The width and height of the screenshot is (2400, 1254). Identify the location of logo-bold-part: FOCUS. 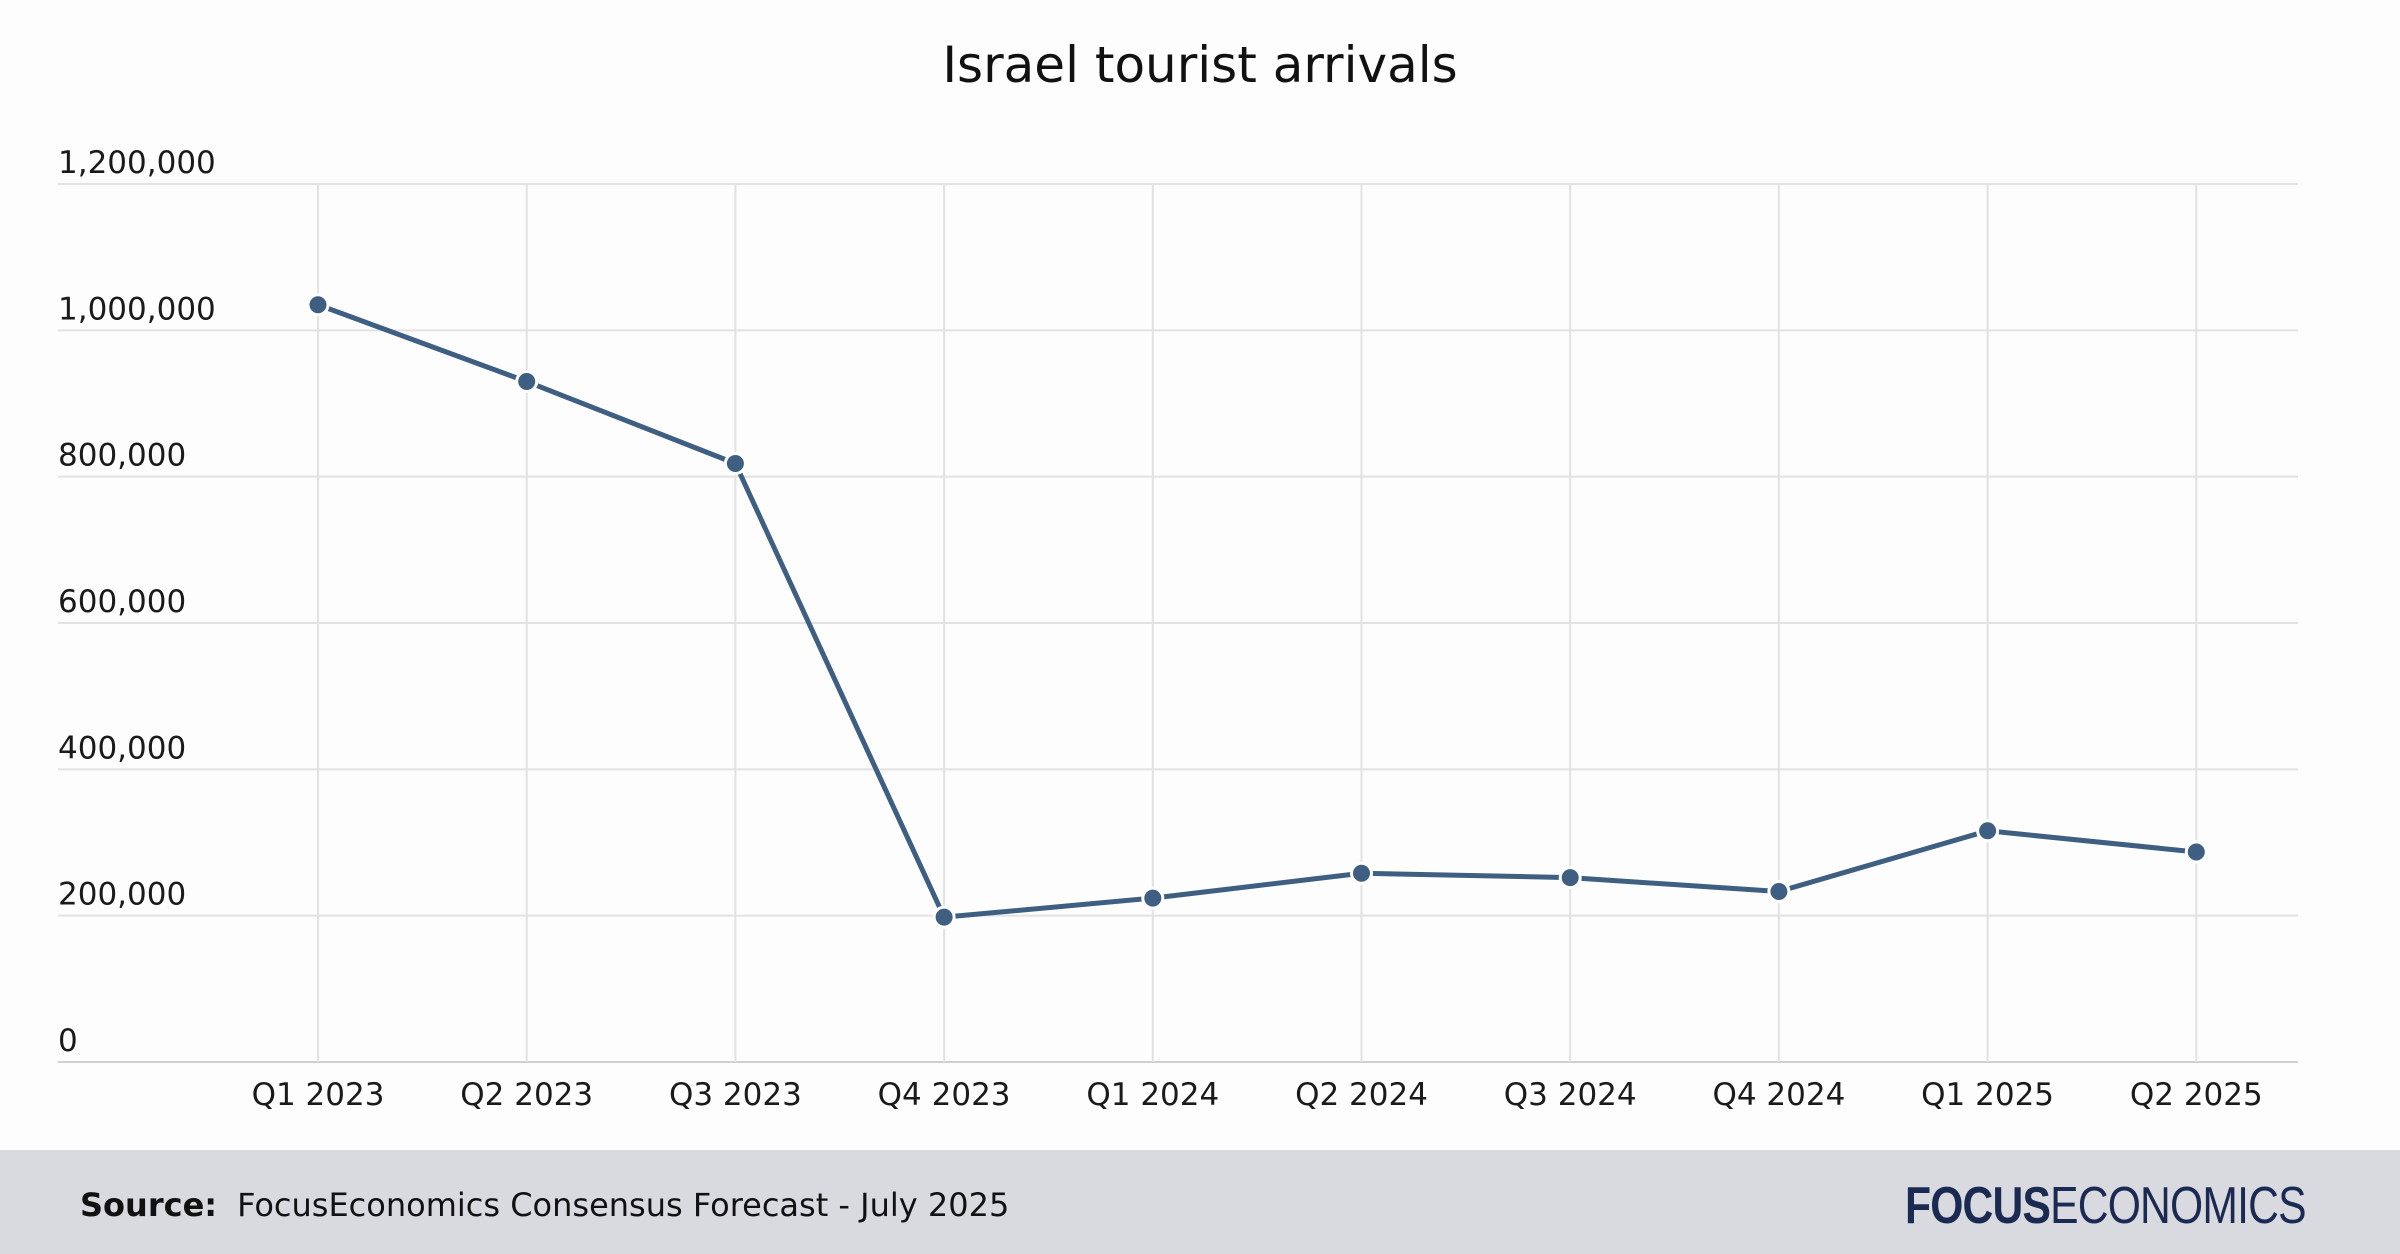
(1978, 1206).